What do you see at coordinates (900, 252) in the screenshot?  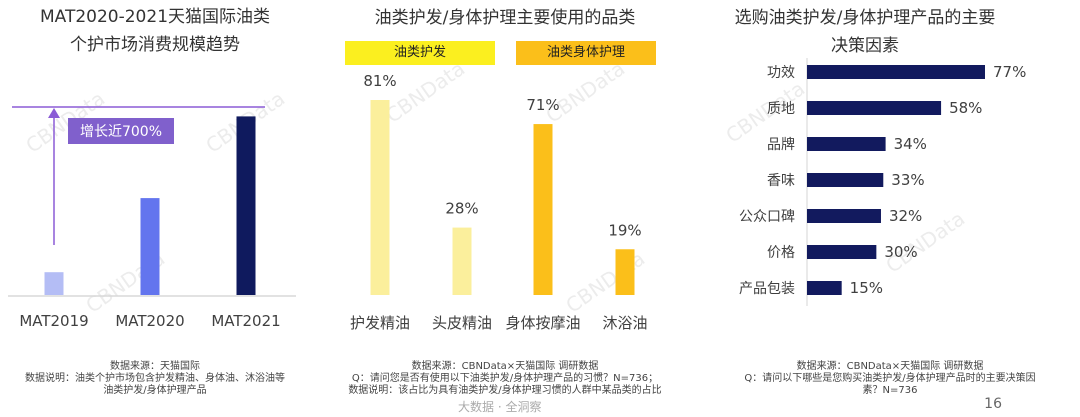 I see `chart3-value-label: 30%` at bounding box center [900, 252].